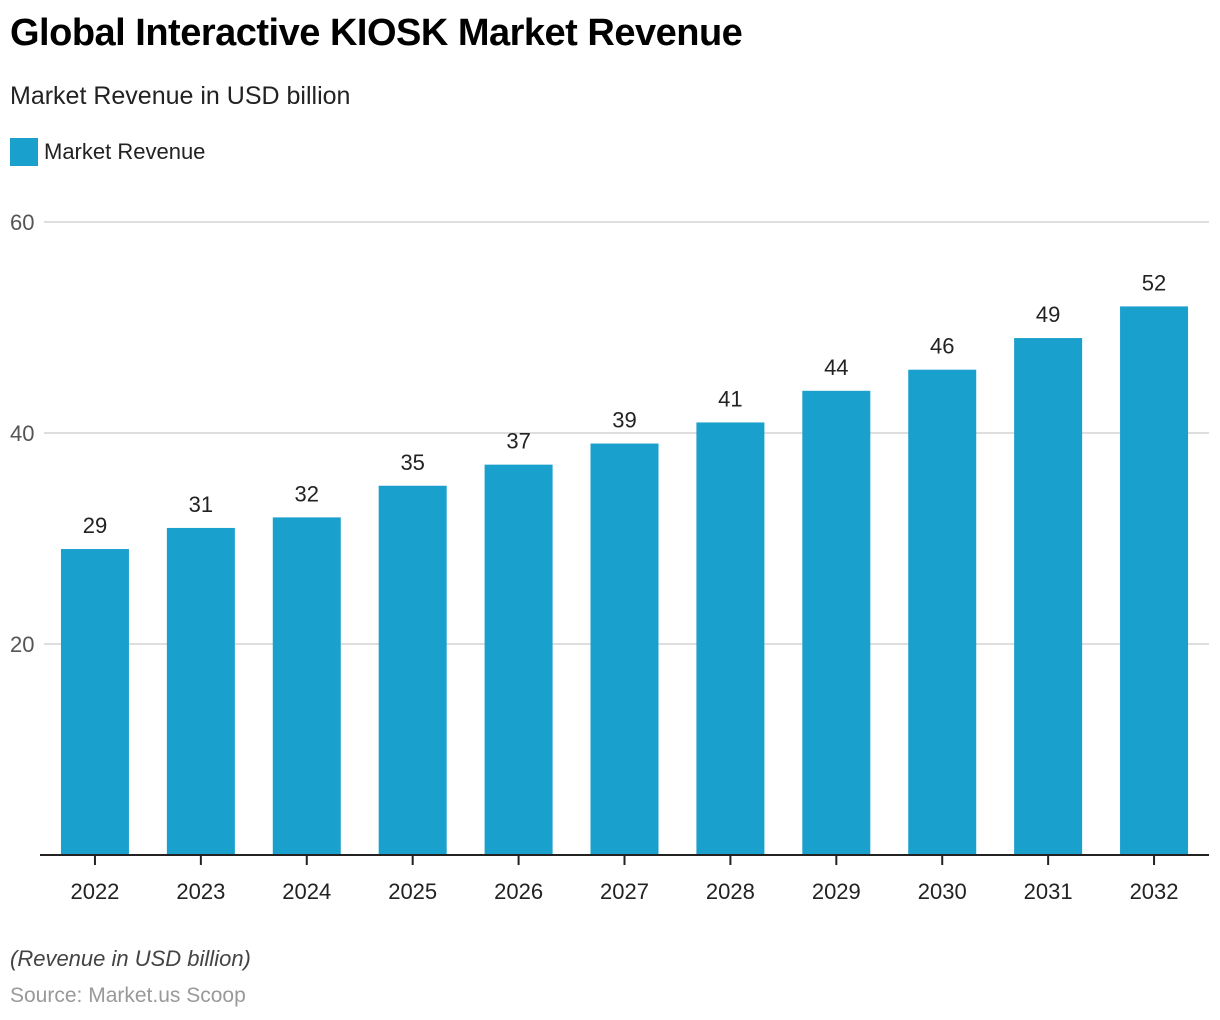 The image size is (1220, 1020). Describe the element at coordinates (306, 891) in the screenshot. I see `x-tick-label: 2024` at that location.